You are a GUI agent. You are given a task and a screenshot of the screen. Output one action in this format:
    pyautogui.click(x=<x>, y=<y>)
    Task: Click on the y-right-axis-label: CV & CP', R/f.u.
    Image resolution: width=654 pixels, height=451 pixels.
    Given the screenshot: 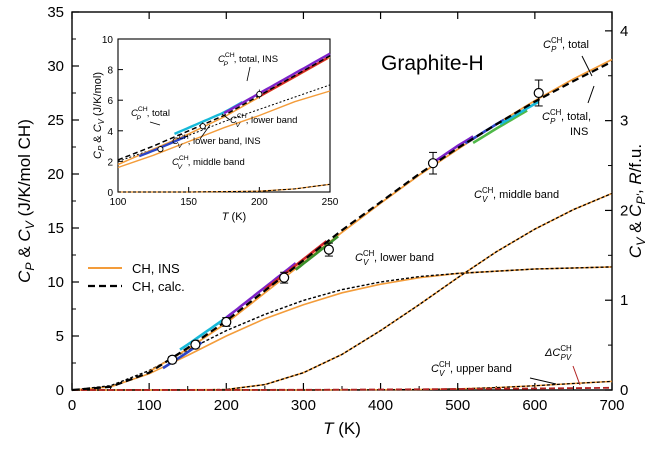 What is the action you would take?
    pyautogui.click(x=637, y=201)
    